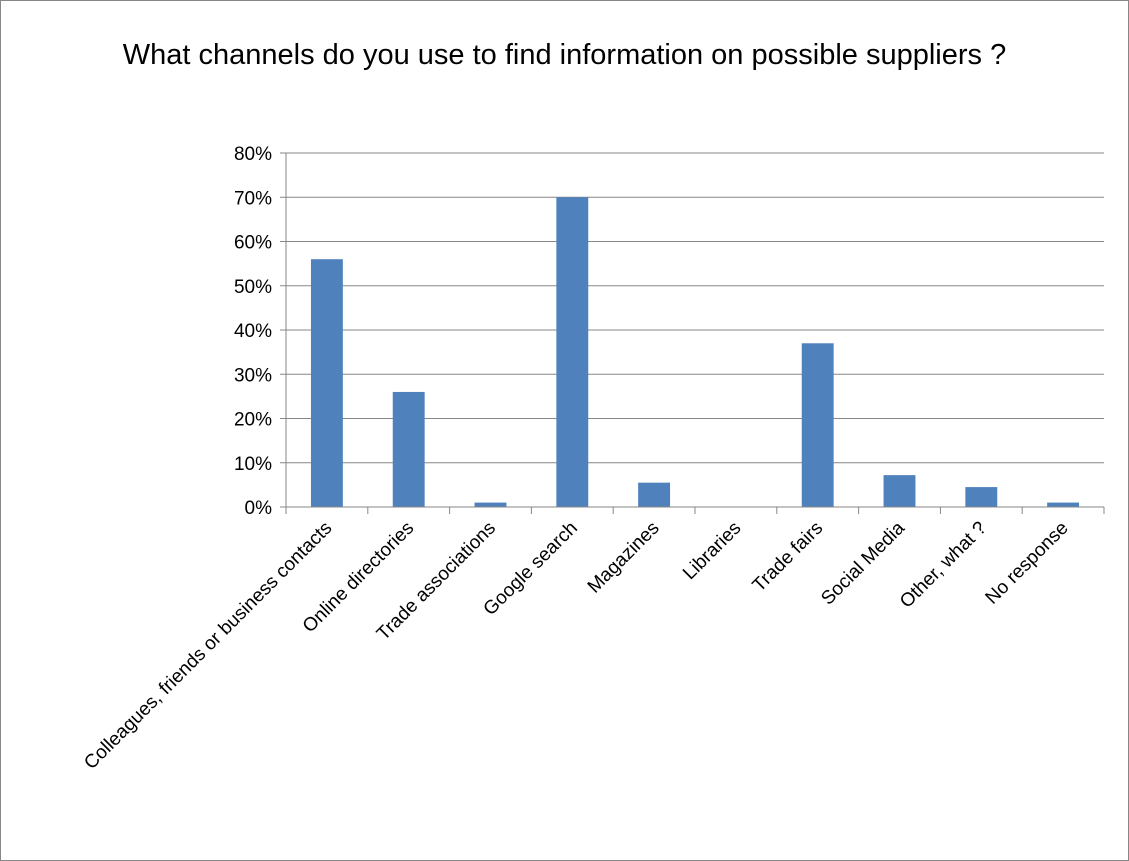 This screenshot has width=1129, height=861. What do you see at coordinates (253, 287) in the screenshot?
I see `y-tick-label: 50%` at bounding box center [253, 287].